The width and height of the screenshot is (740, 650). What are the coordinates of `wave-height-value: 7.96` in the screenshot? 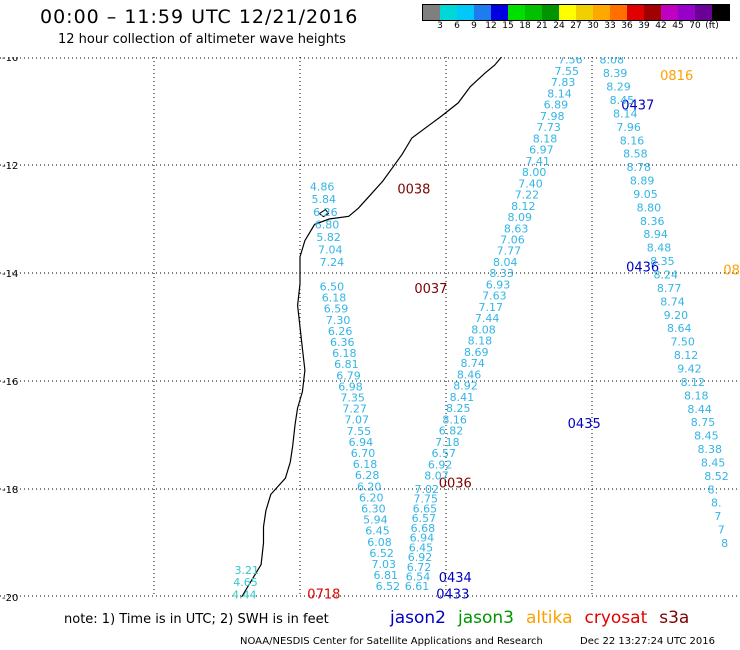 It's located at (628, 127).